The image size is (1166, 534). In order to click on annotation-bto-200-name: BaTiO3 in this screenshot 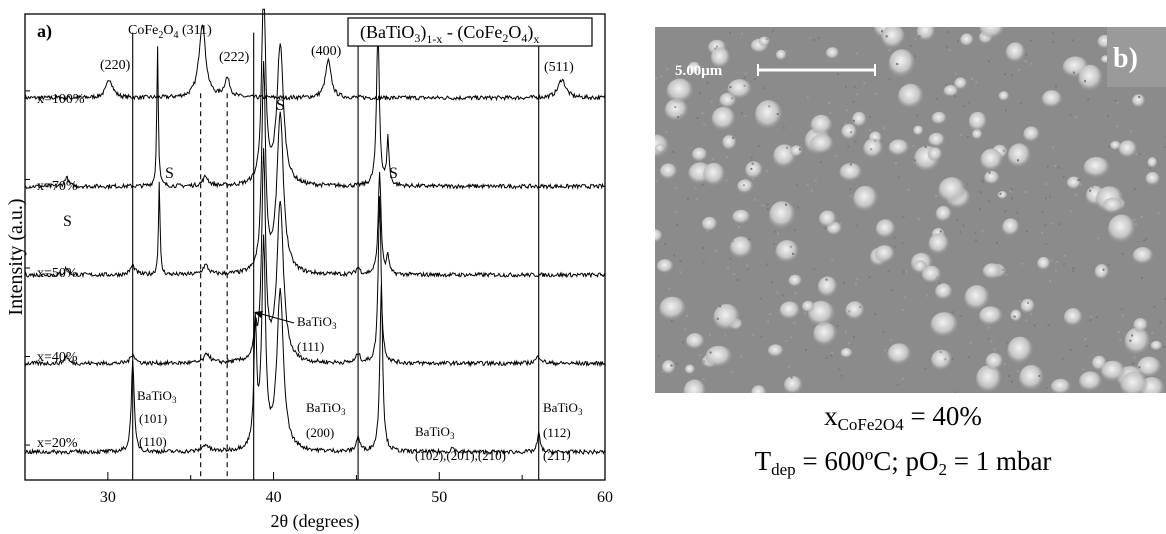, I will do `click(326, 408)`.